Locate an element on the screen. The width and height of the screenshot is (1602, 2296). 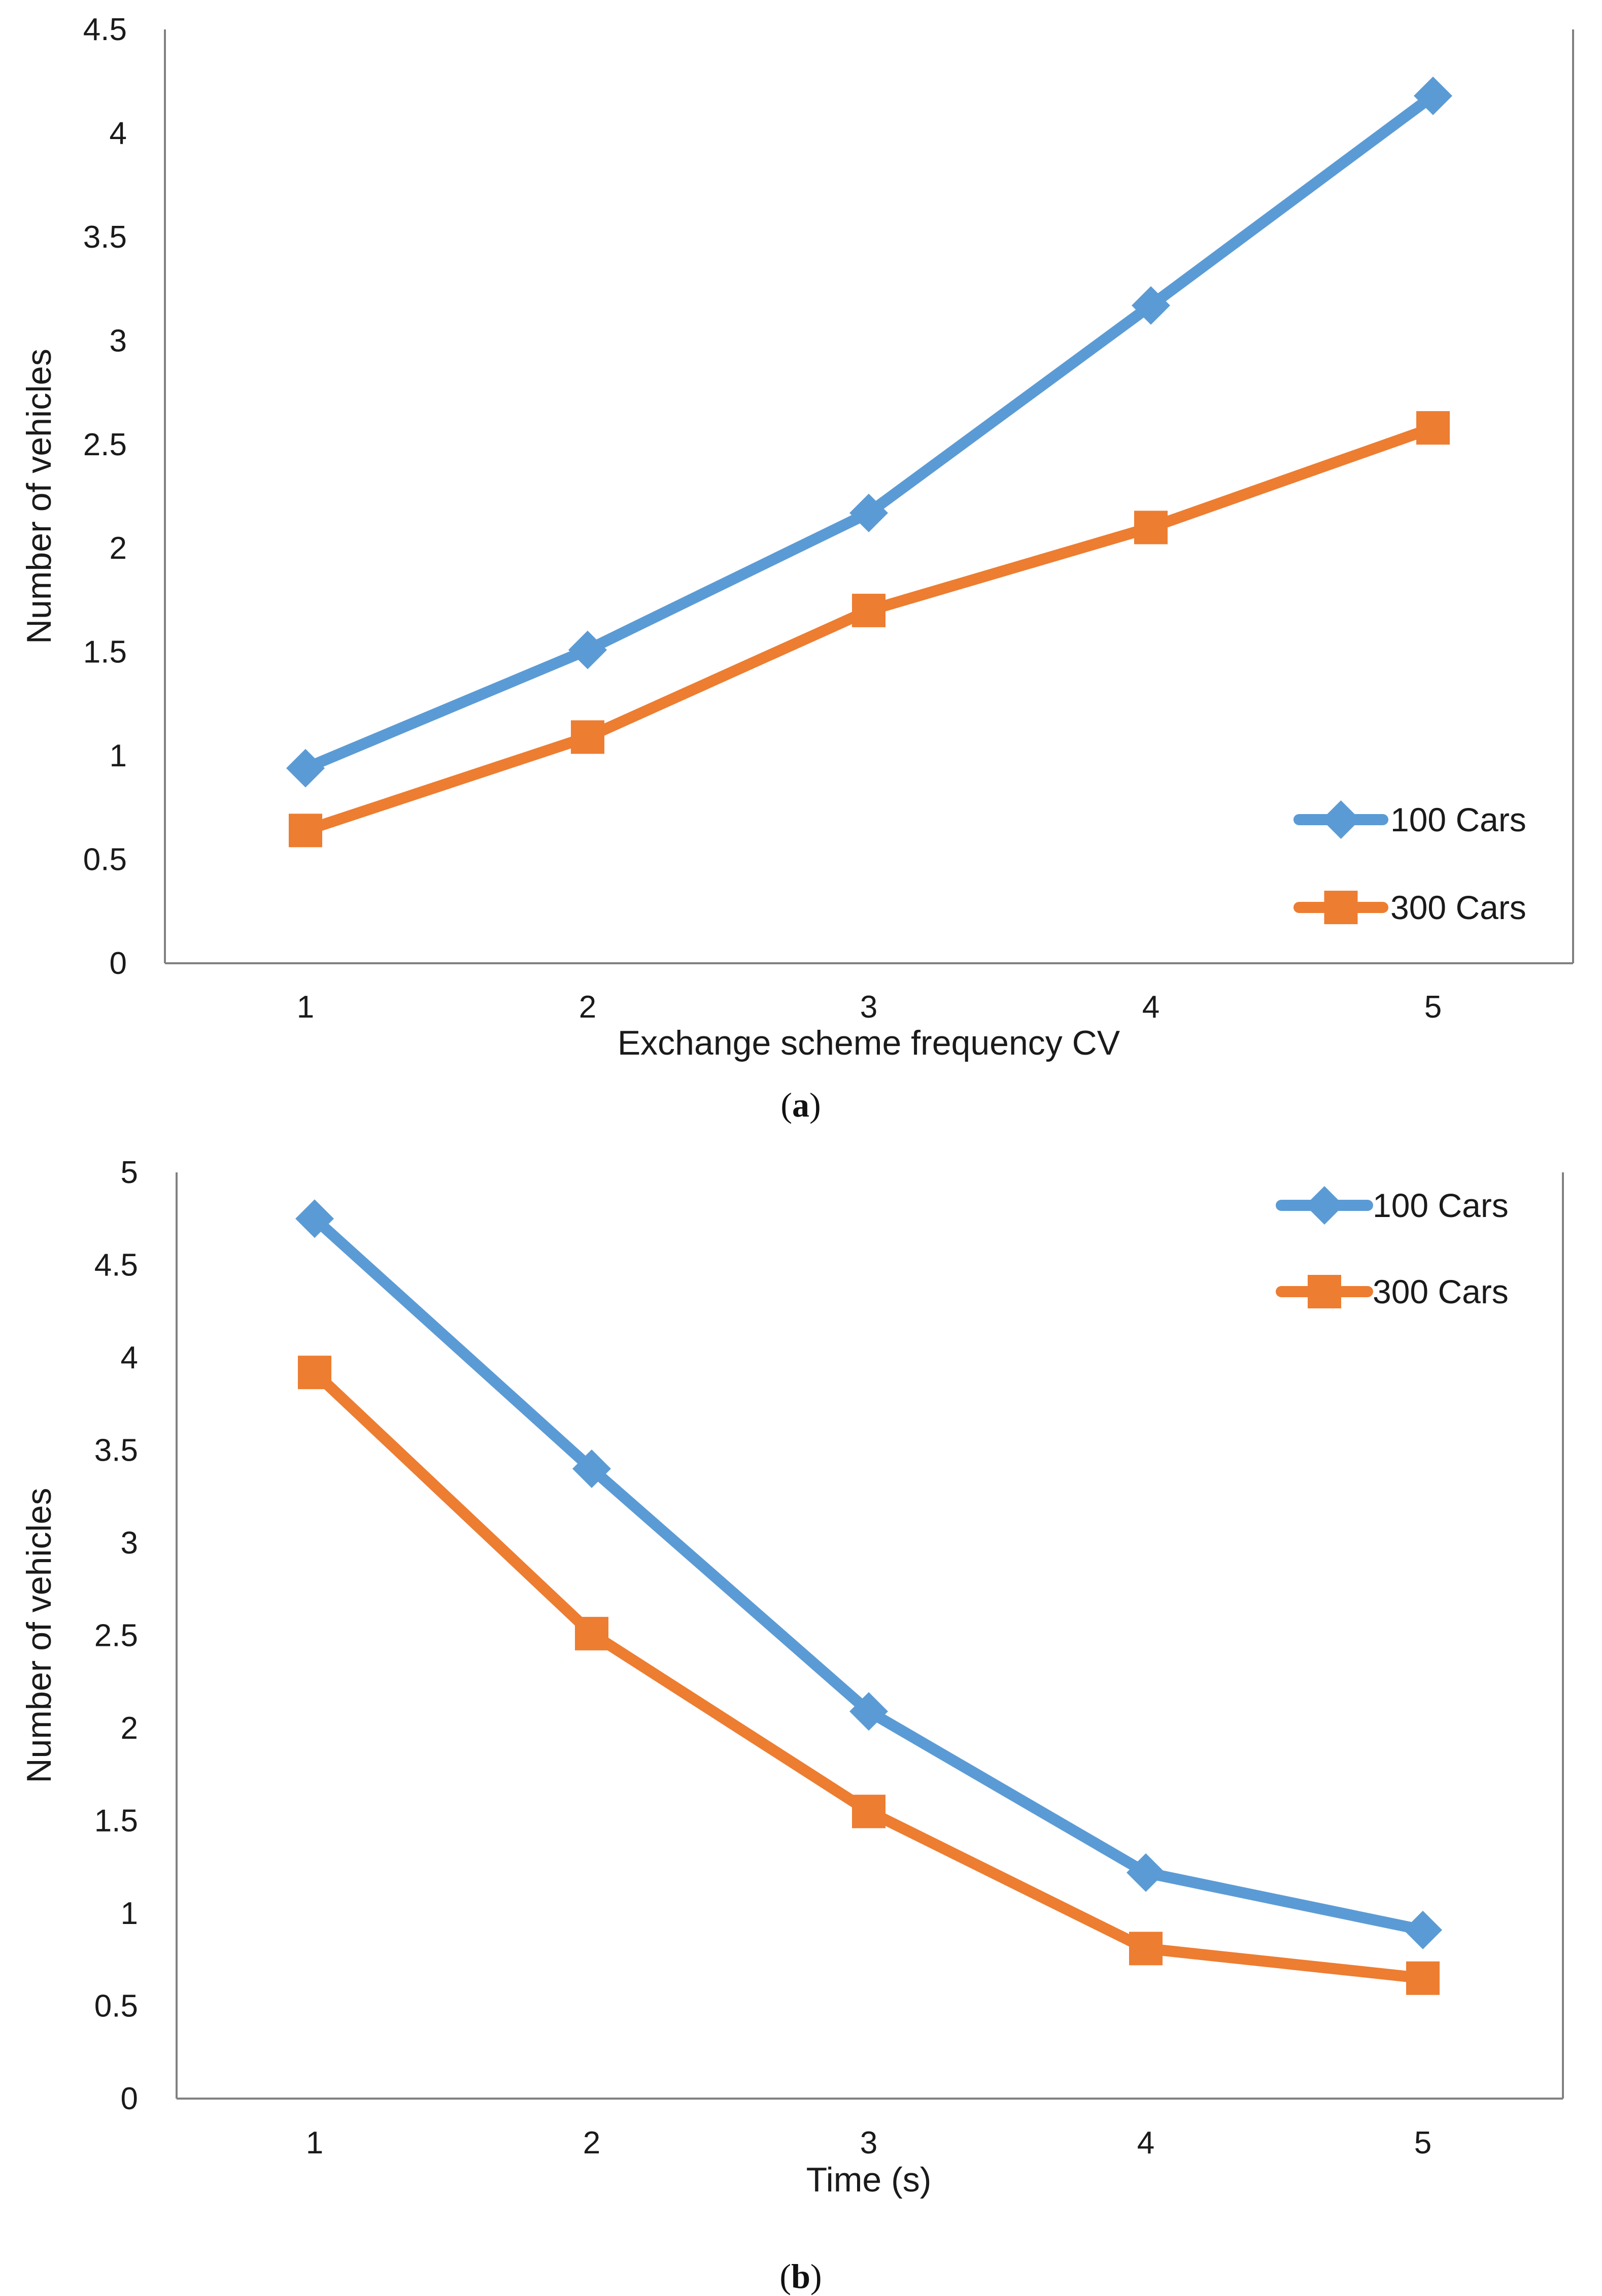
x-axis-title: Exchange scheme frequency CV is located at coordinates (869, 1043).